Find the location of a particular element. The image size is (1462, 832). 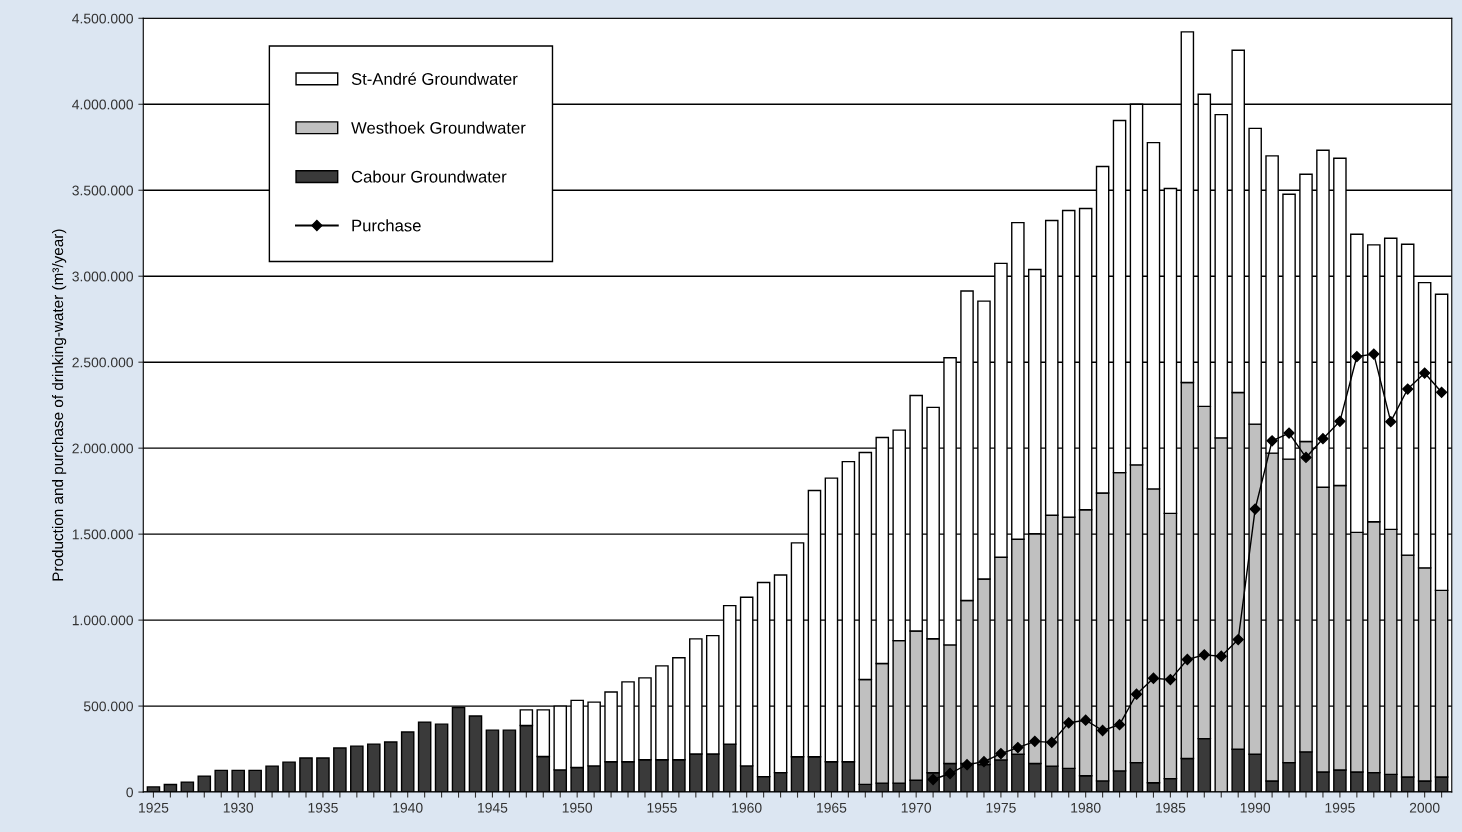

y-tick-label: 500.000 is located at coordinates (108, 706).